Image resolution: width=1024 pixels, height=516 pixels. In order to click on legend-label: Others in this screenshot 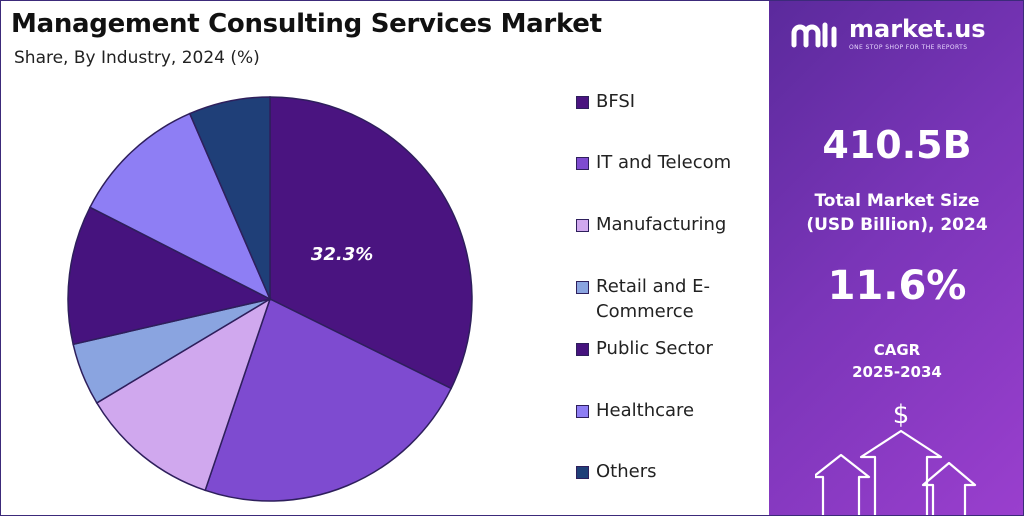, I will do `click(626, 471)`.